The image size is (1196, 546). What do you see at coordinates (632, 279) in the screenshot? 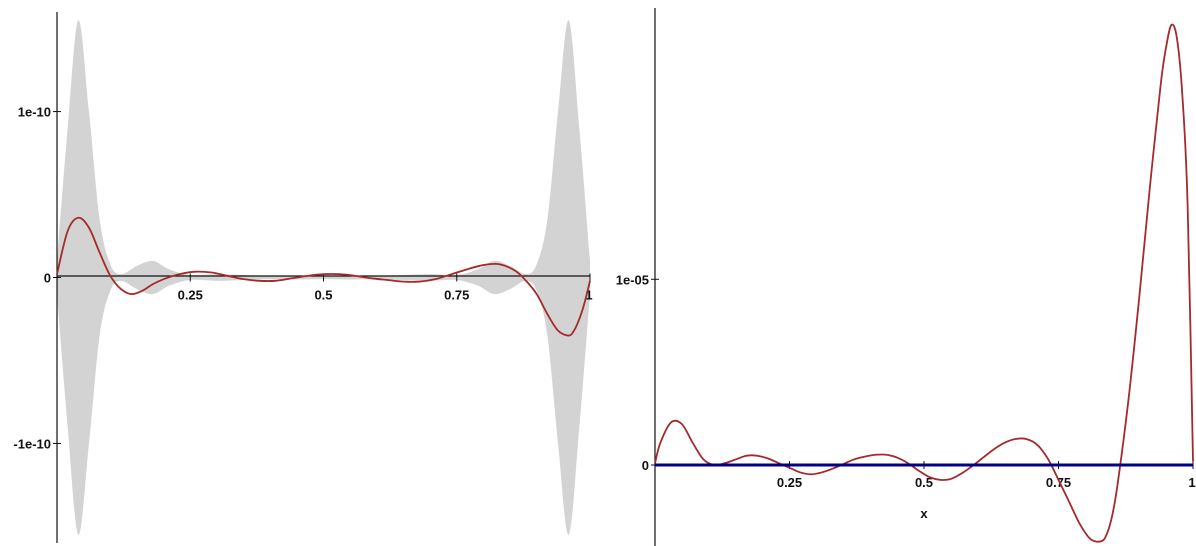
I see `right-y-tick-label: 1e-05` at bounding box center [632, 279].